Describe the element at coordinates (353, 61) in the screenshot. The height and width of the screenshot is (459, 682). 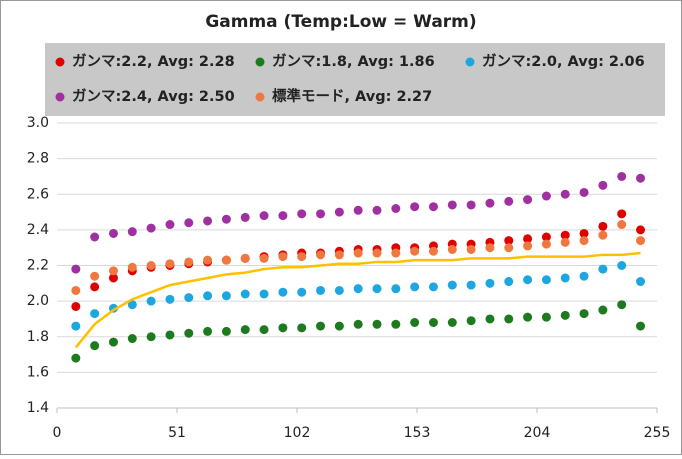
I see `legend-label: ガンマ:1.8, Avg: 1.86` at that location.